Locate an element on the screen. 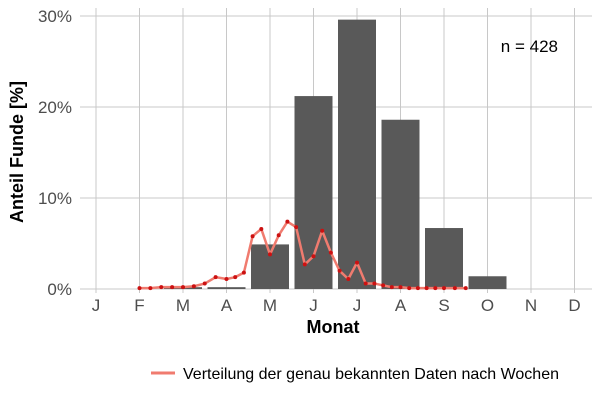 Image resolution: width=600 pixels, height=400 pixels. x-axis-title: Monat is located at coordinates (333, 327).